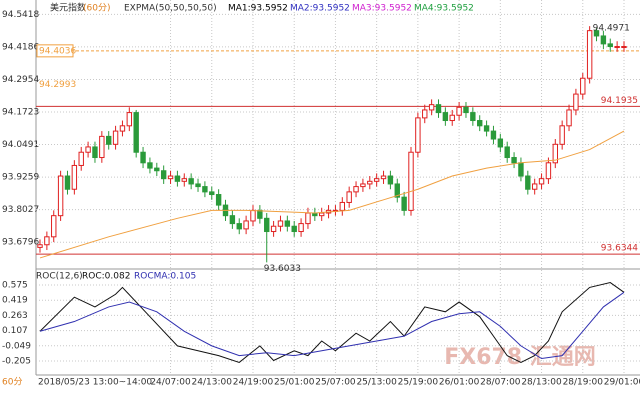  Describe the element at coordinates (15, 331) in the screenshot. I see `y-tick-label: 0.107` at that location.